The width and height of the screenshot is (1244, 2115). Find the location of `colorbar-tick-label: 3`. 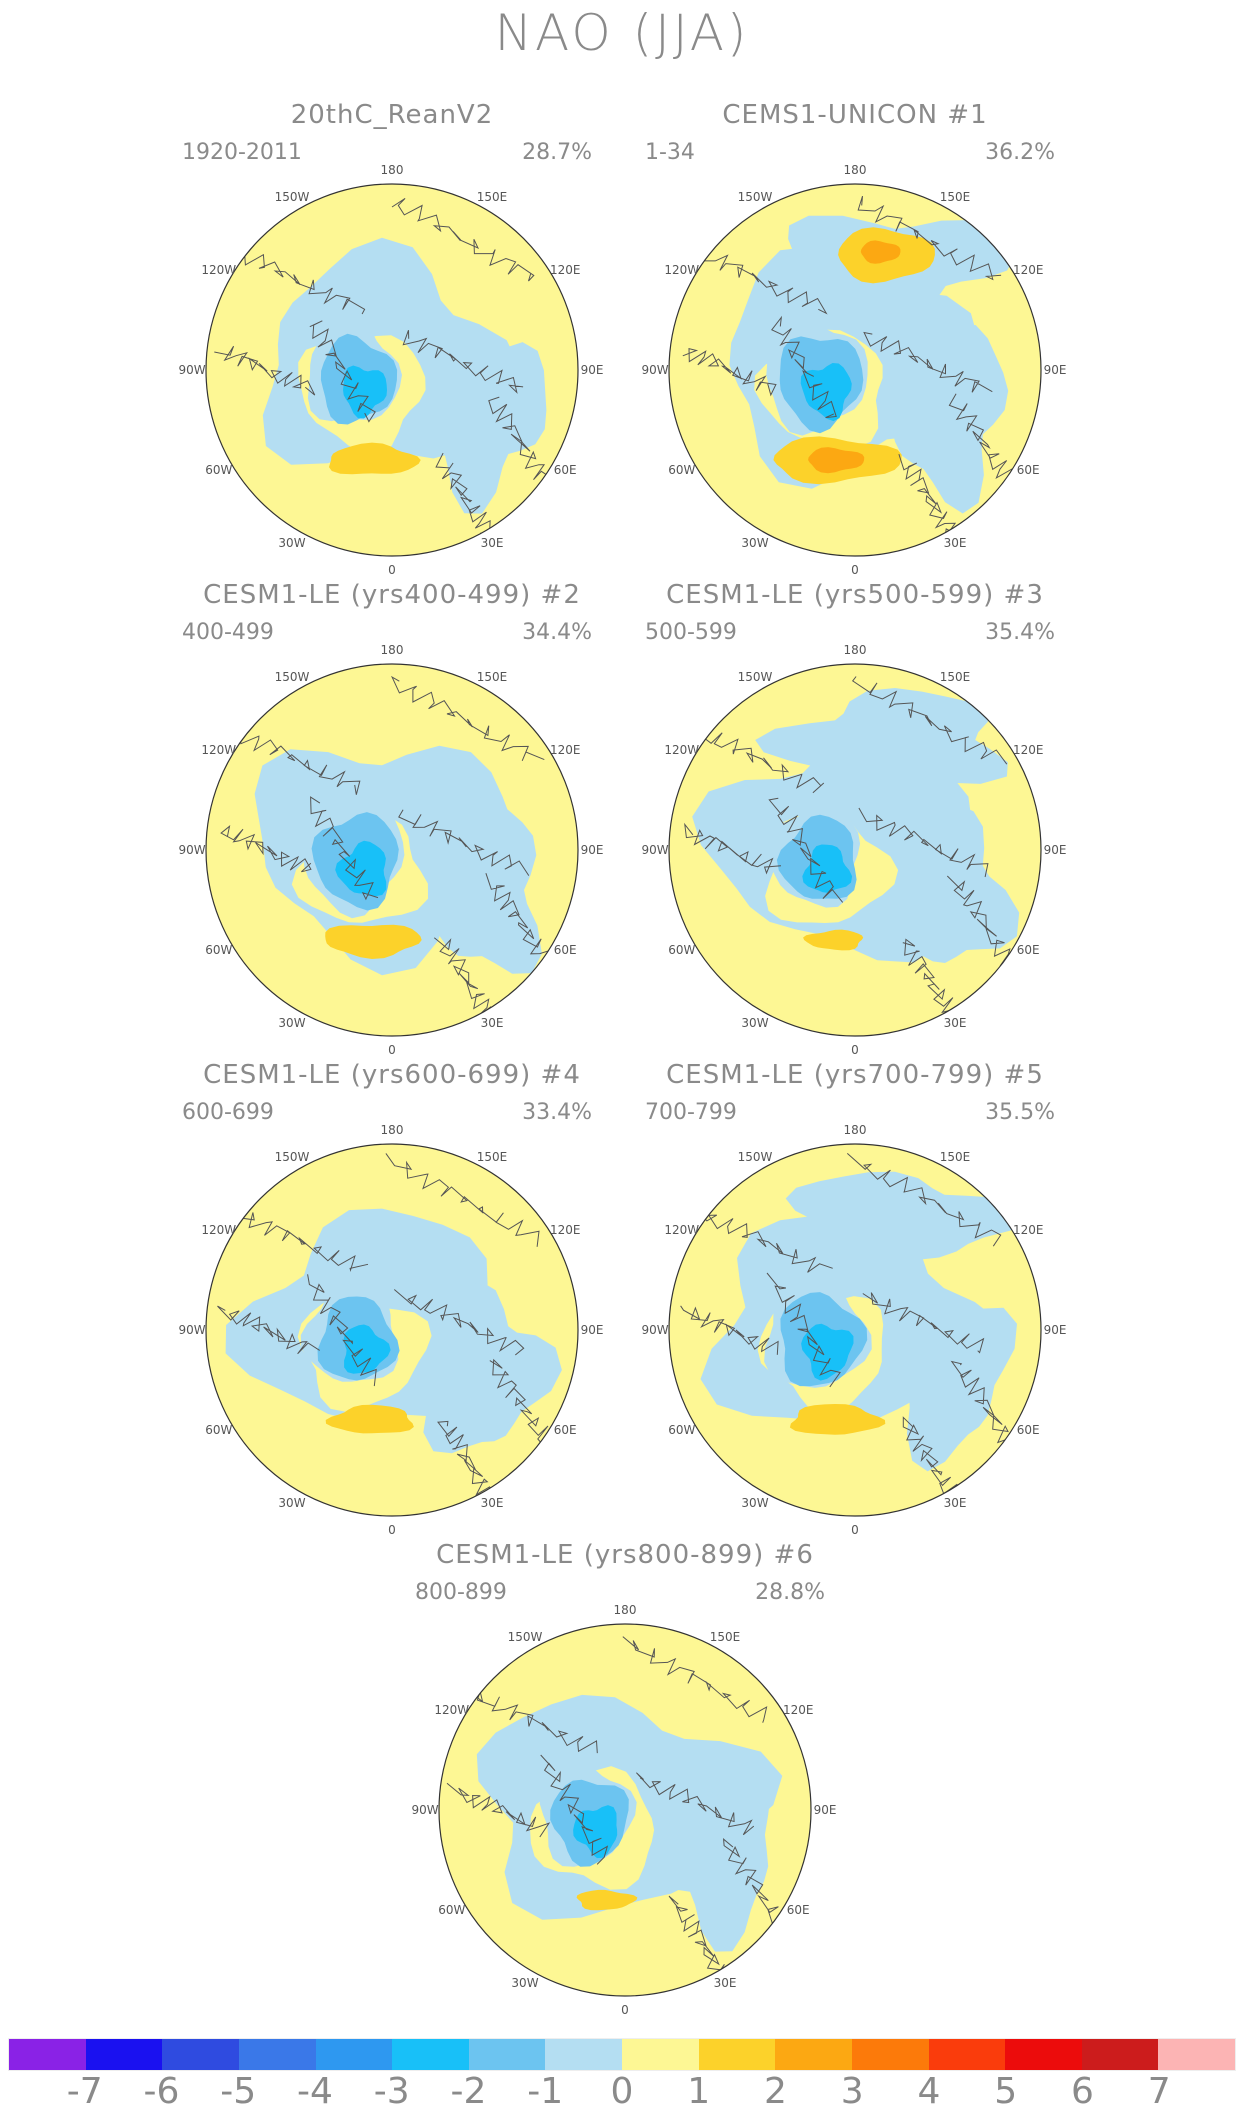

colorbar-tick-label: 3 is located at coordinates (852, 2091).